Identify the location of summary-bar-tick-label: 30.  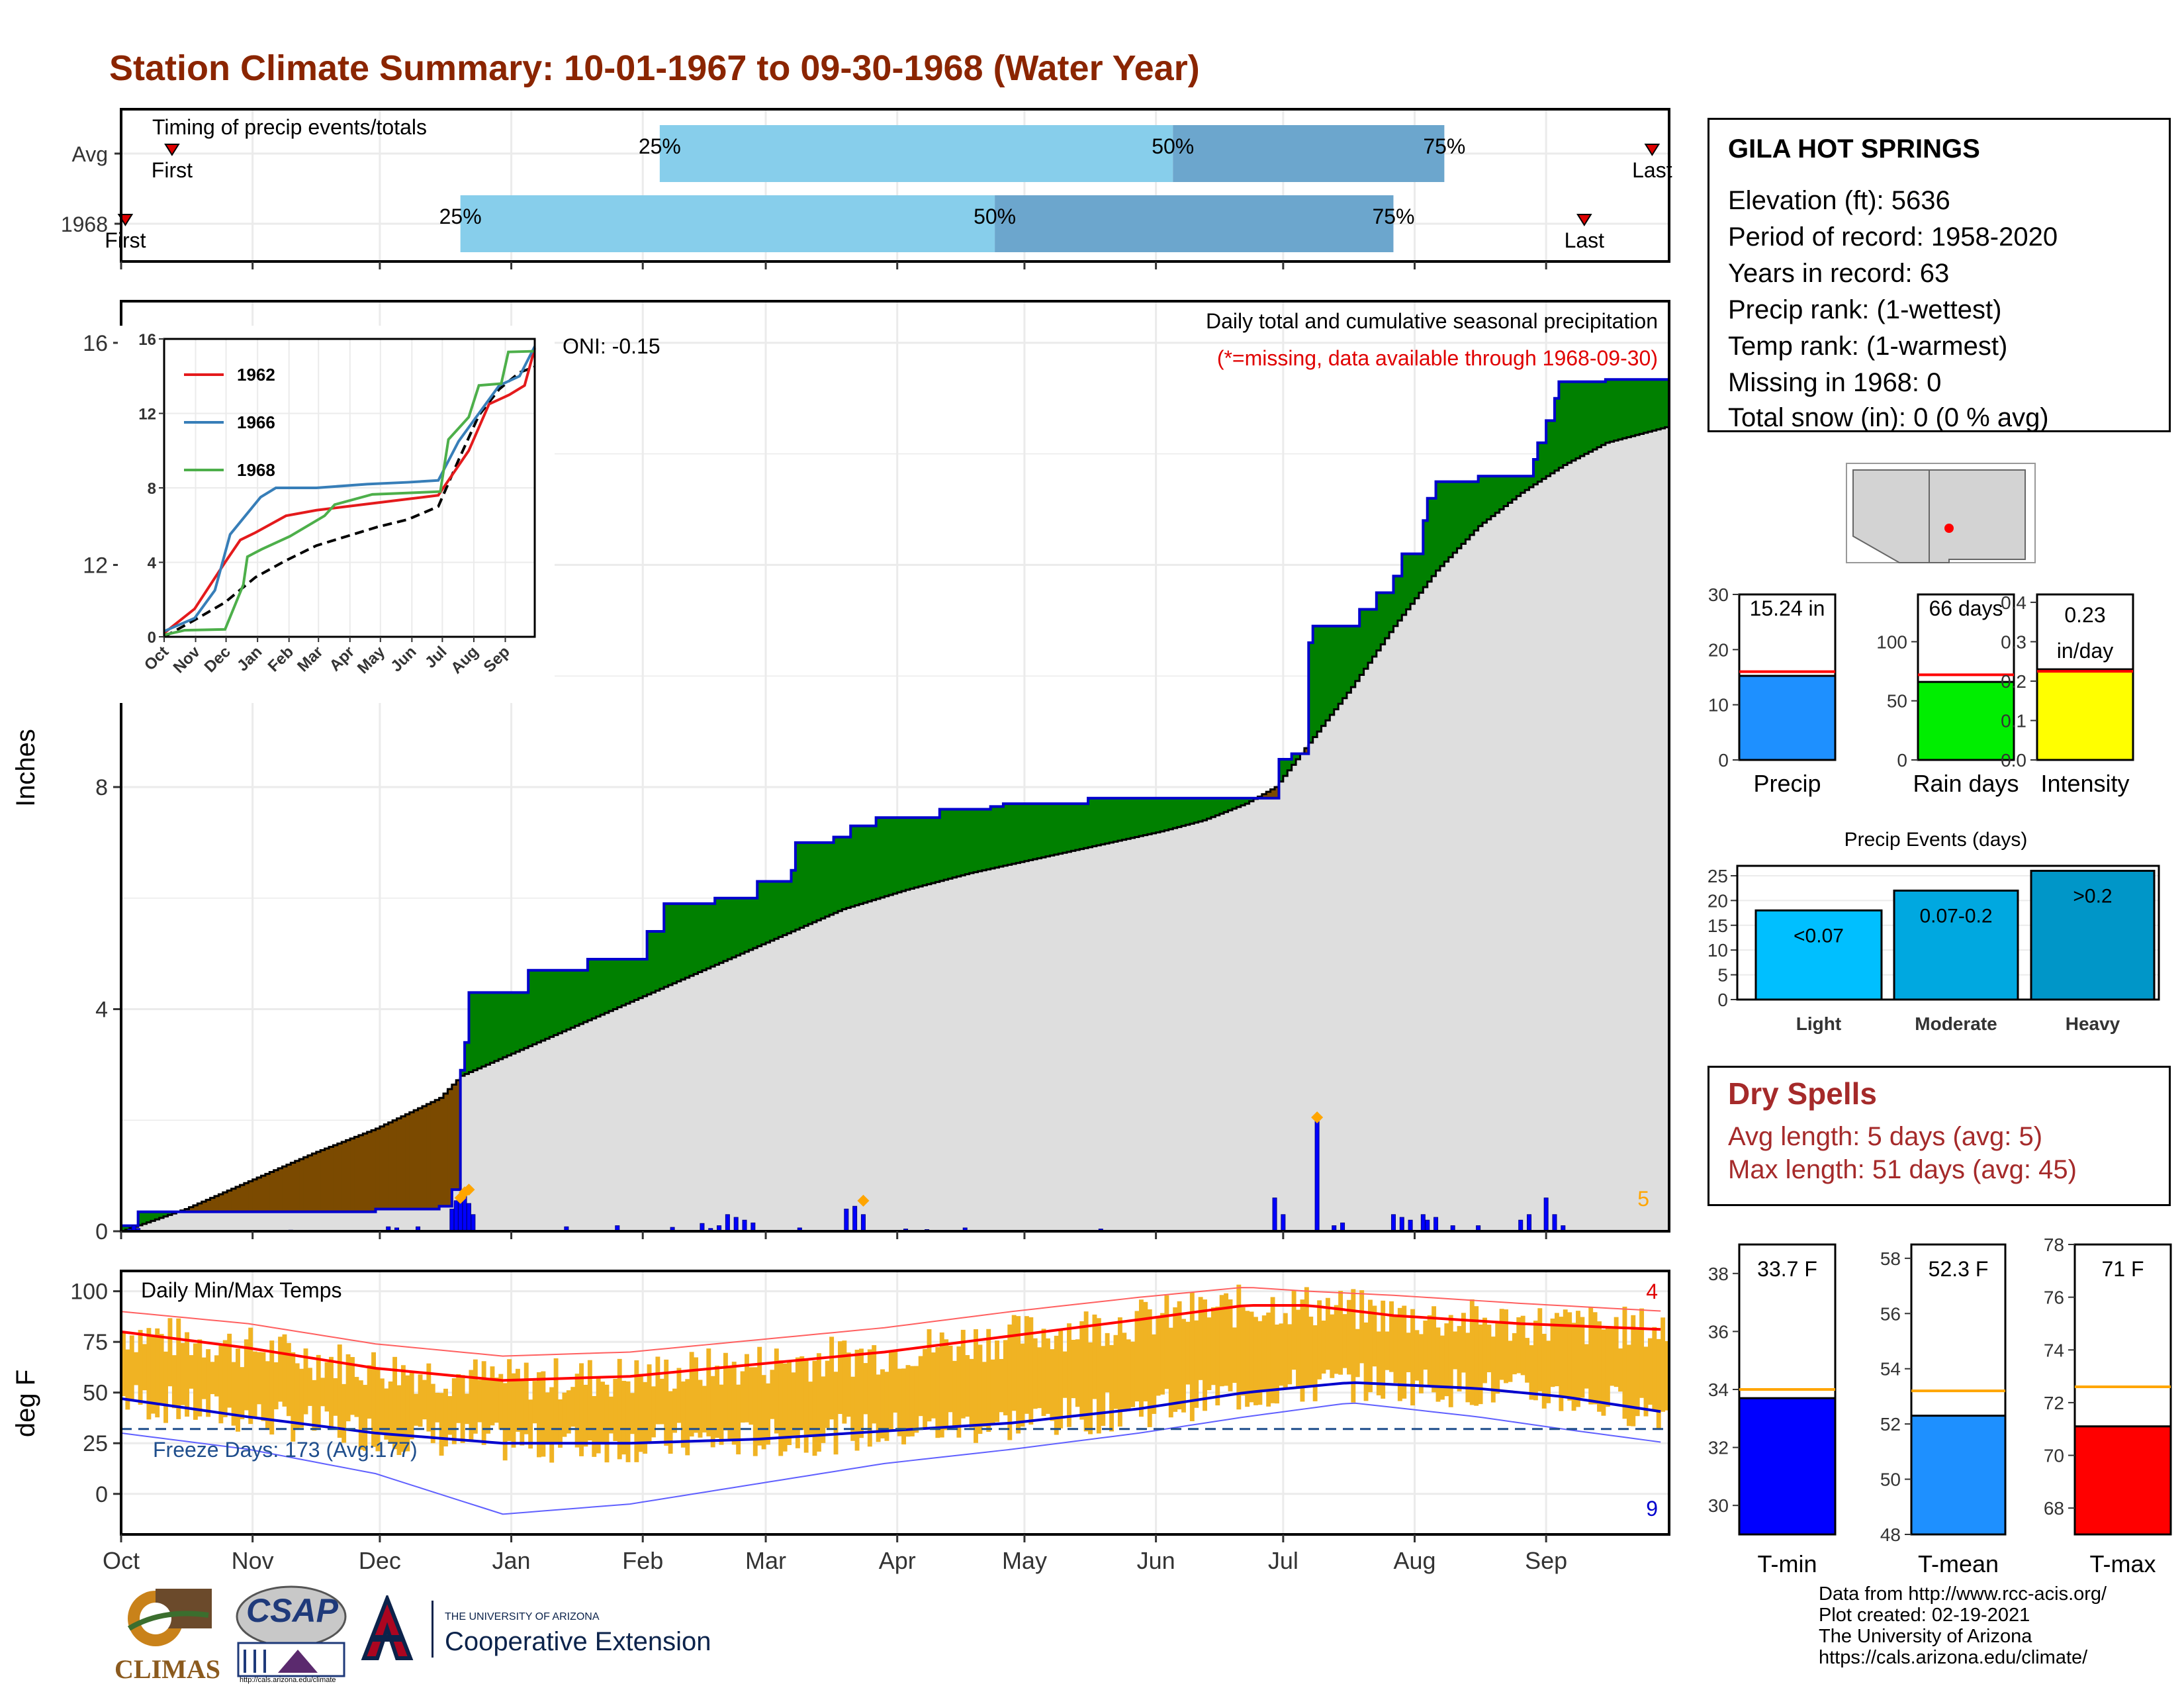
(1718, 595).